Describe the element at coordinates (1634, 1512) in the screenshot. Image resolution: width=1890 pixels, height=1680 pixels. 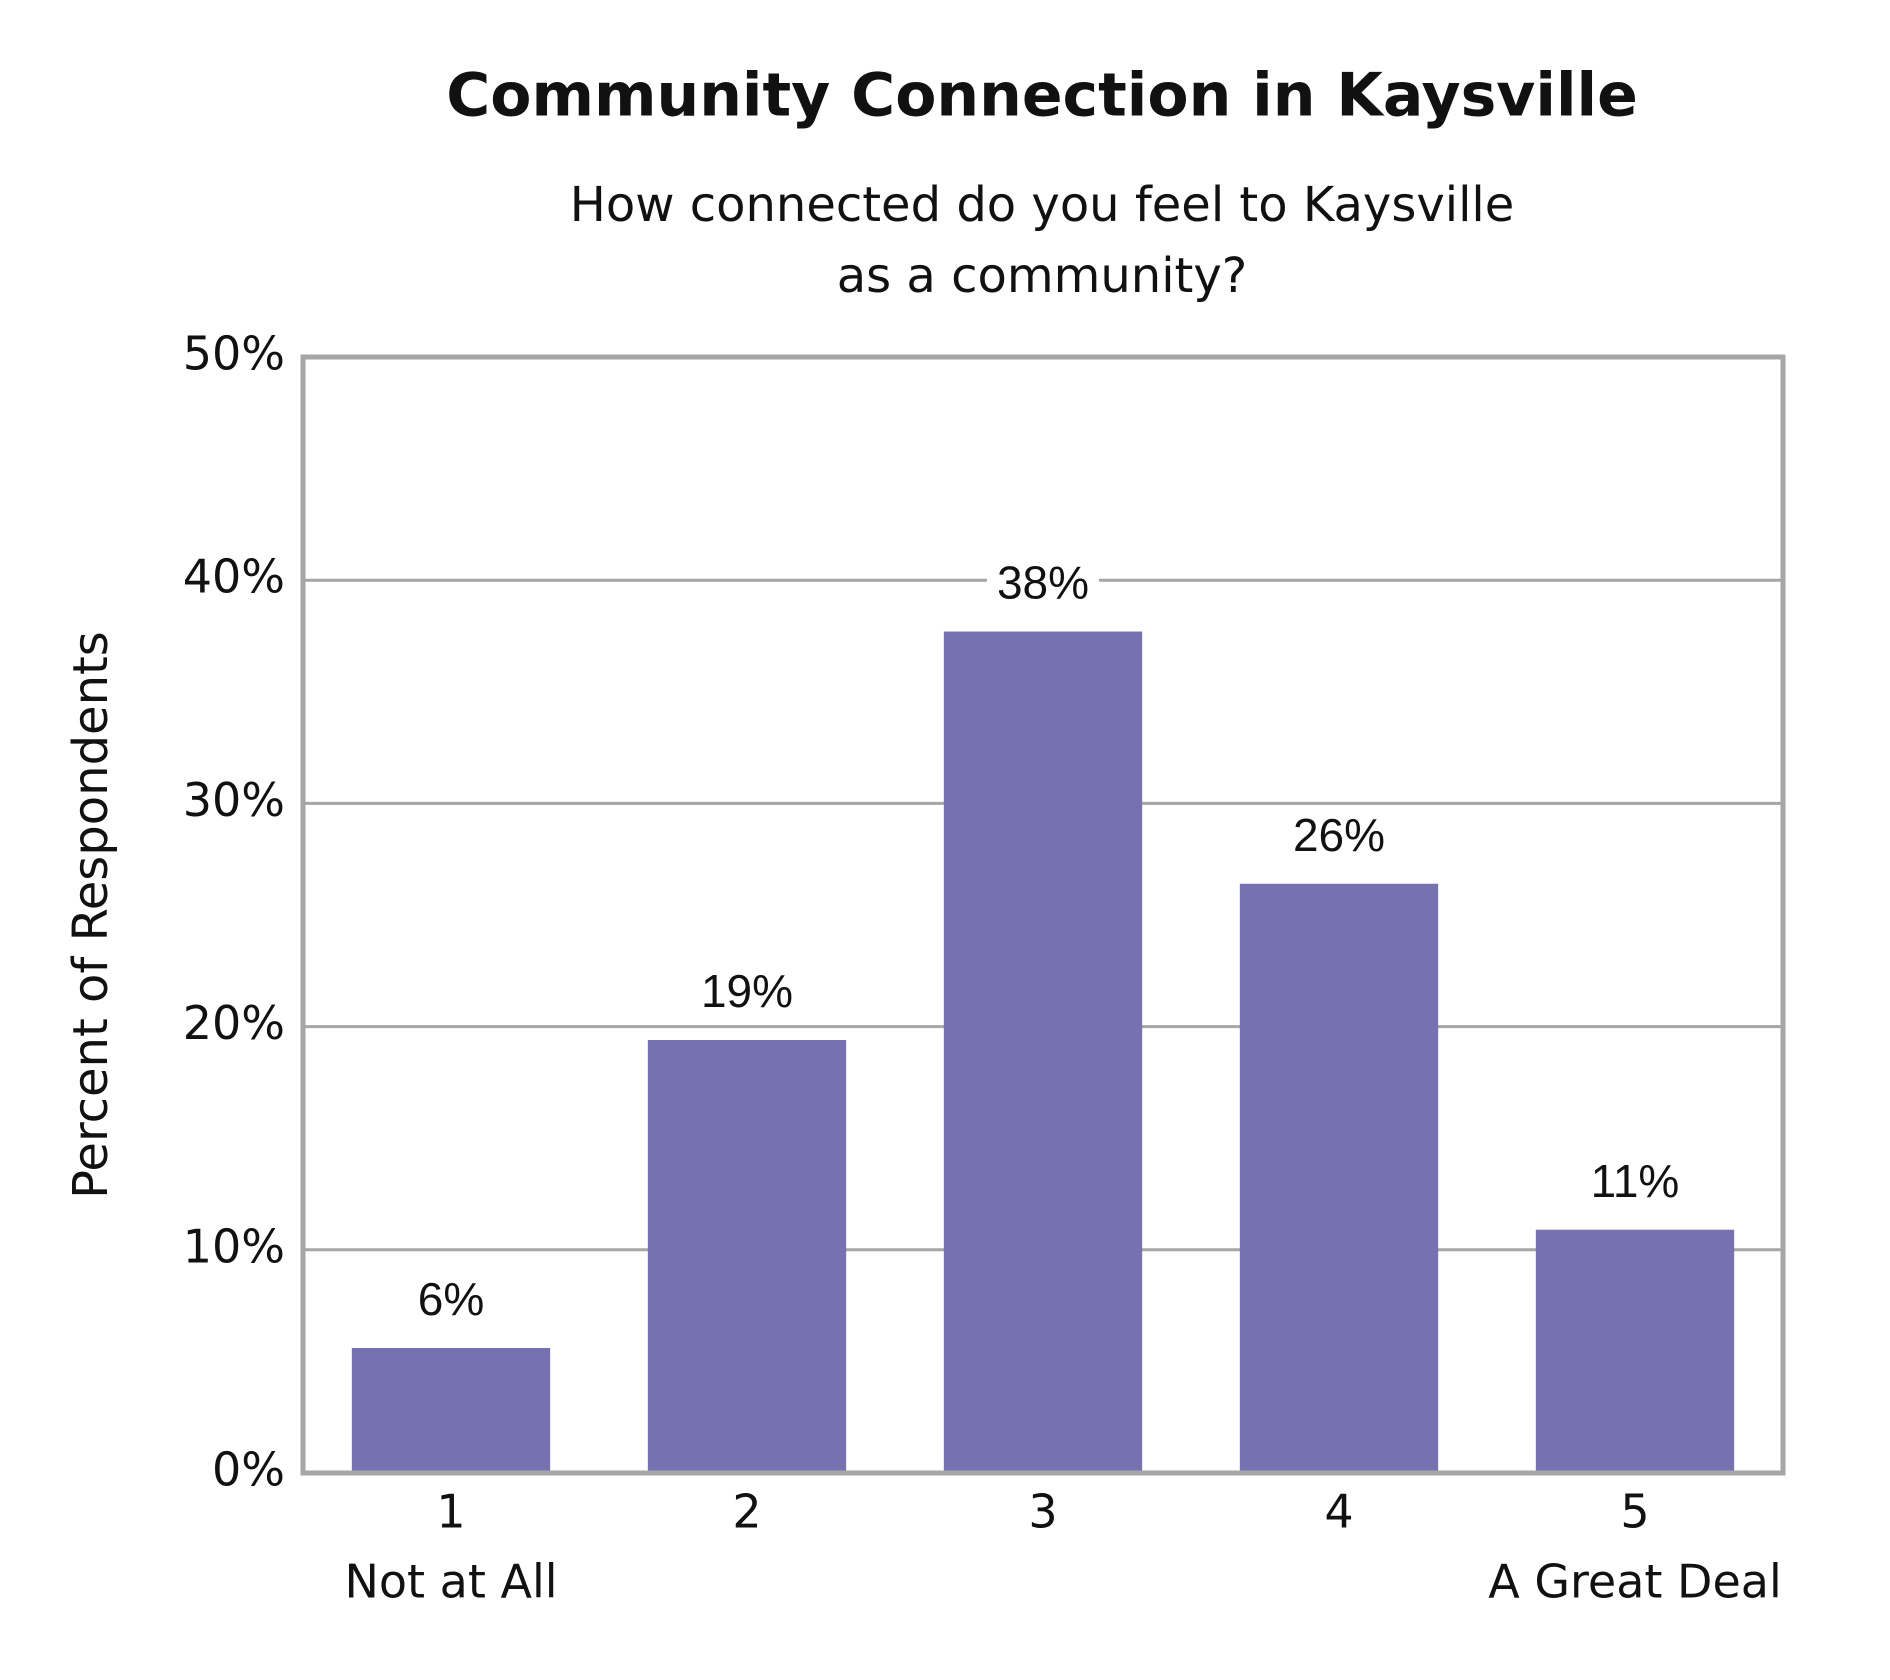
I see `x-tick-label: 5` at that location.